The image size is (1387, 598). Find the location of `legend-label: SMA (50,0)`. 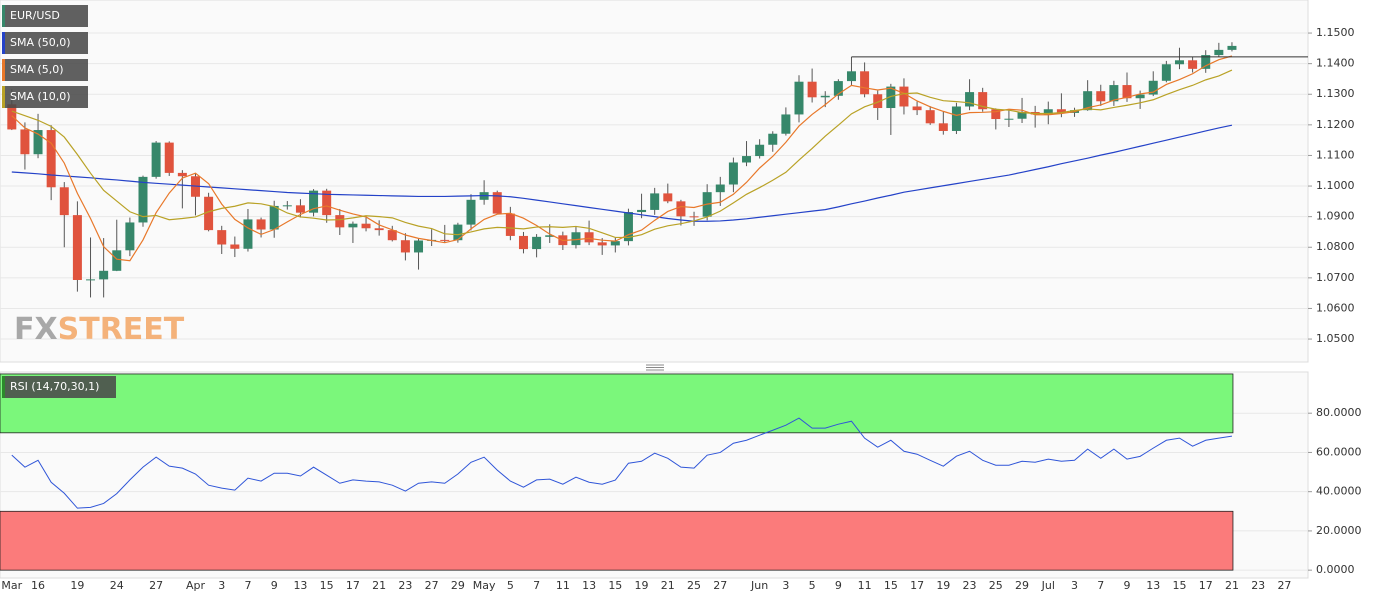

legend-label: SMA (50,0) is located at coordinates (40, 42).